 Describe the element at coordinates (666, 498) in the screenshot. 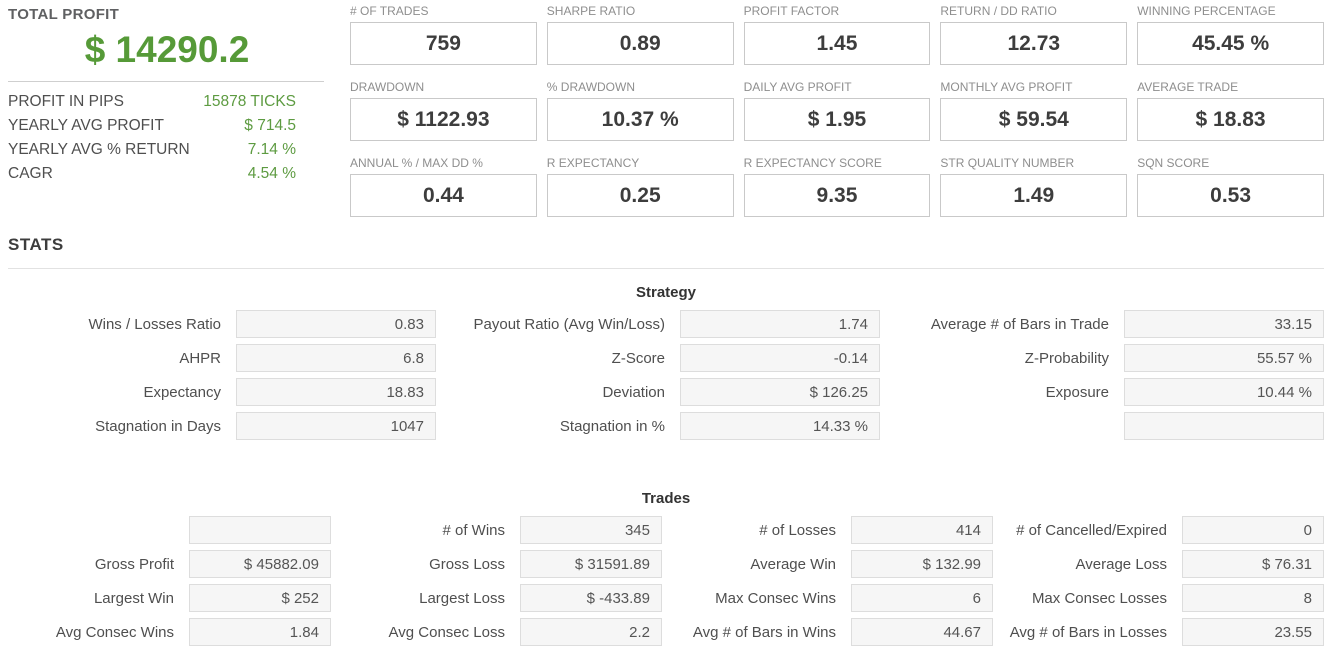

I see `trades-section-title: Trades` at that location.